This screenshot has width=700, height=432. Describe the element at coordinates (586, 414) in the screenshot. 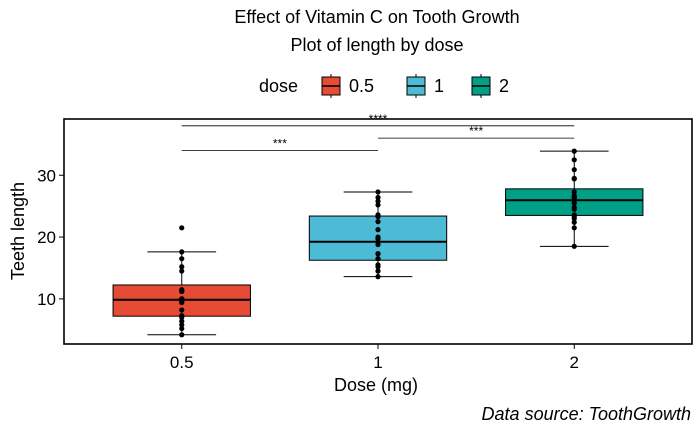

I see `caption: Data source: ToothGrowth` at that location.